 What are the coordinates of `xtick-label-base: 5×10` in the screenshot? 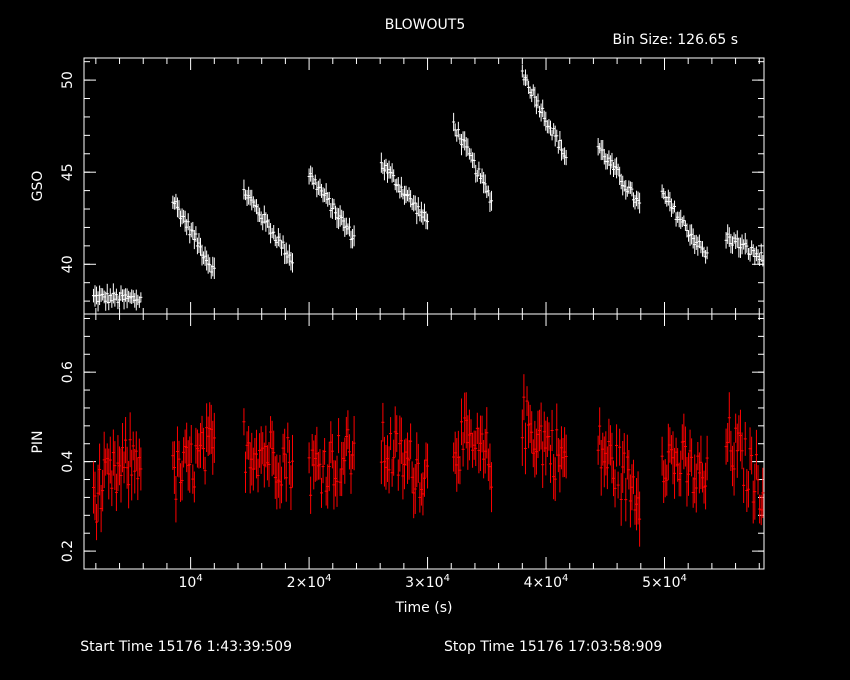 It's located at (661, 583).